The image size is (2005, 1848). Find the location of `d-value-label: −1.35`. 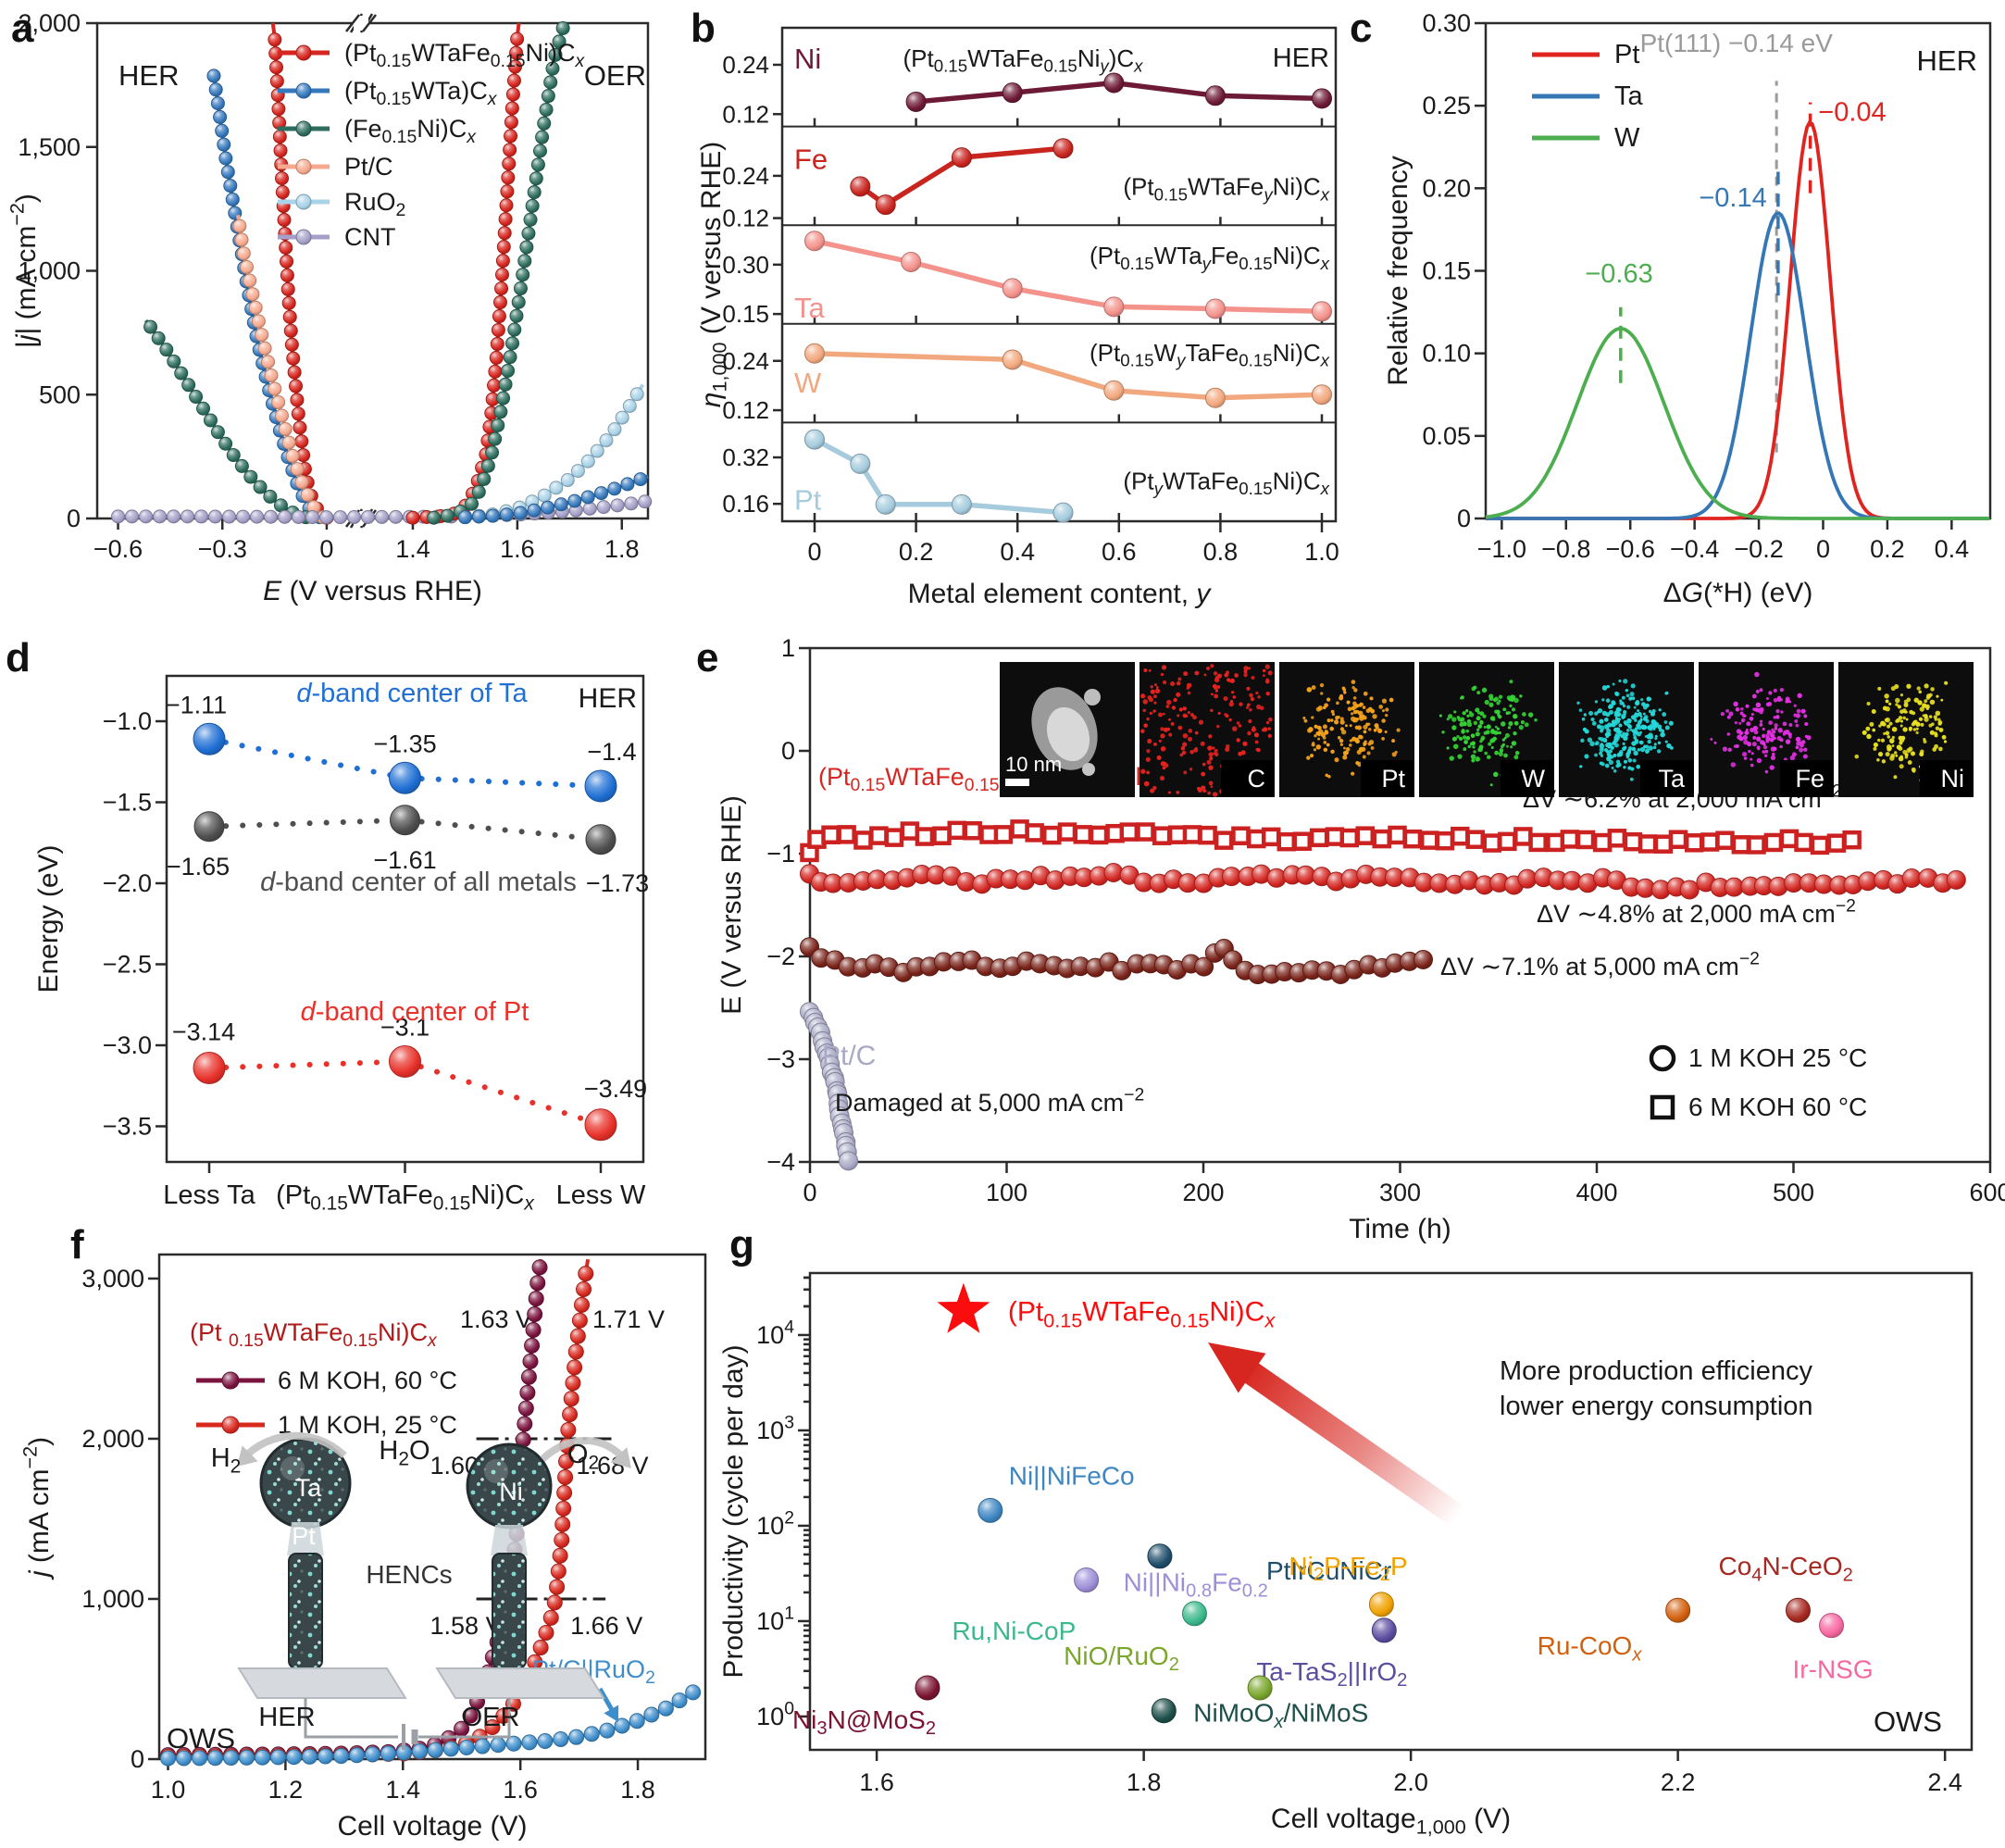

d-value-label: −1.35 is located at coordinates (405, 743).